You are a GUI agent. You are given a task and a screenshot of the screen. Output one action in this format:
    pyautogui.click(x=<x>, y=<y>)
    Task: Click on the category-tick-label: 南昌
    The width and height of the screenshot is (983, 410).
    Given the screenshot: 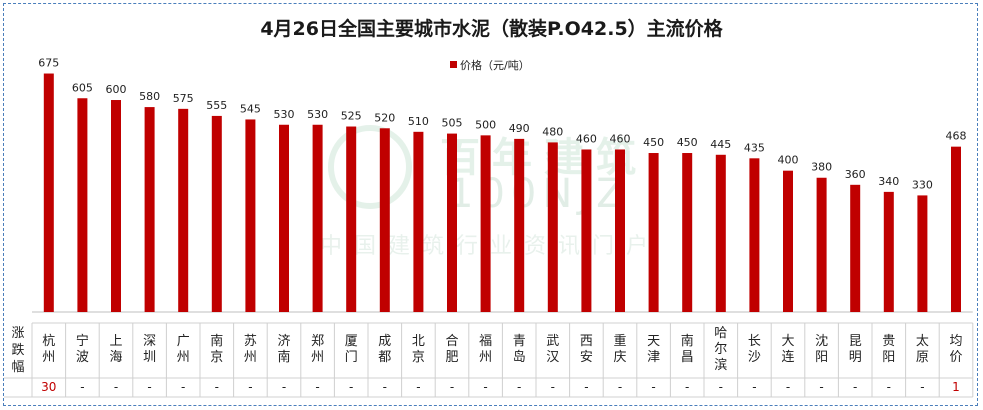 What is the action you would take?
    pyautogui.click(x=687, y=349)
    